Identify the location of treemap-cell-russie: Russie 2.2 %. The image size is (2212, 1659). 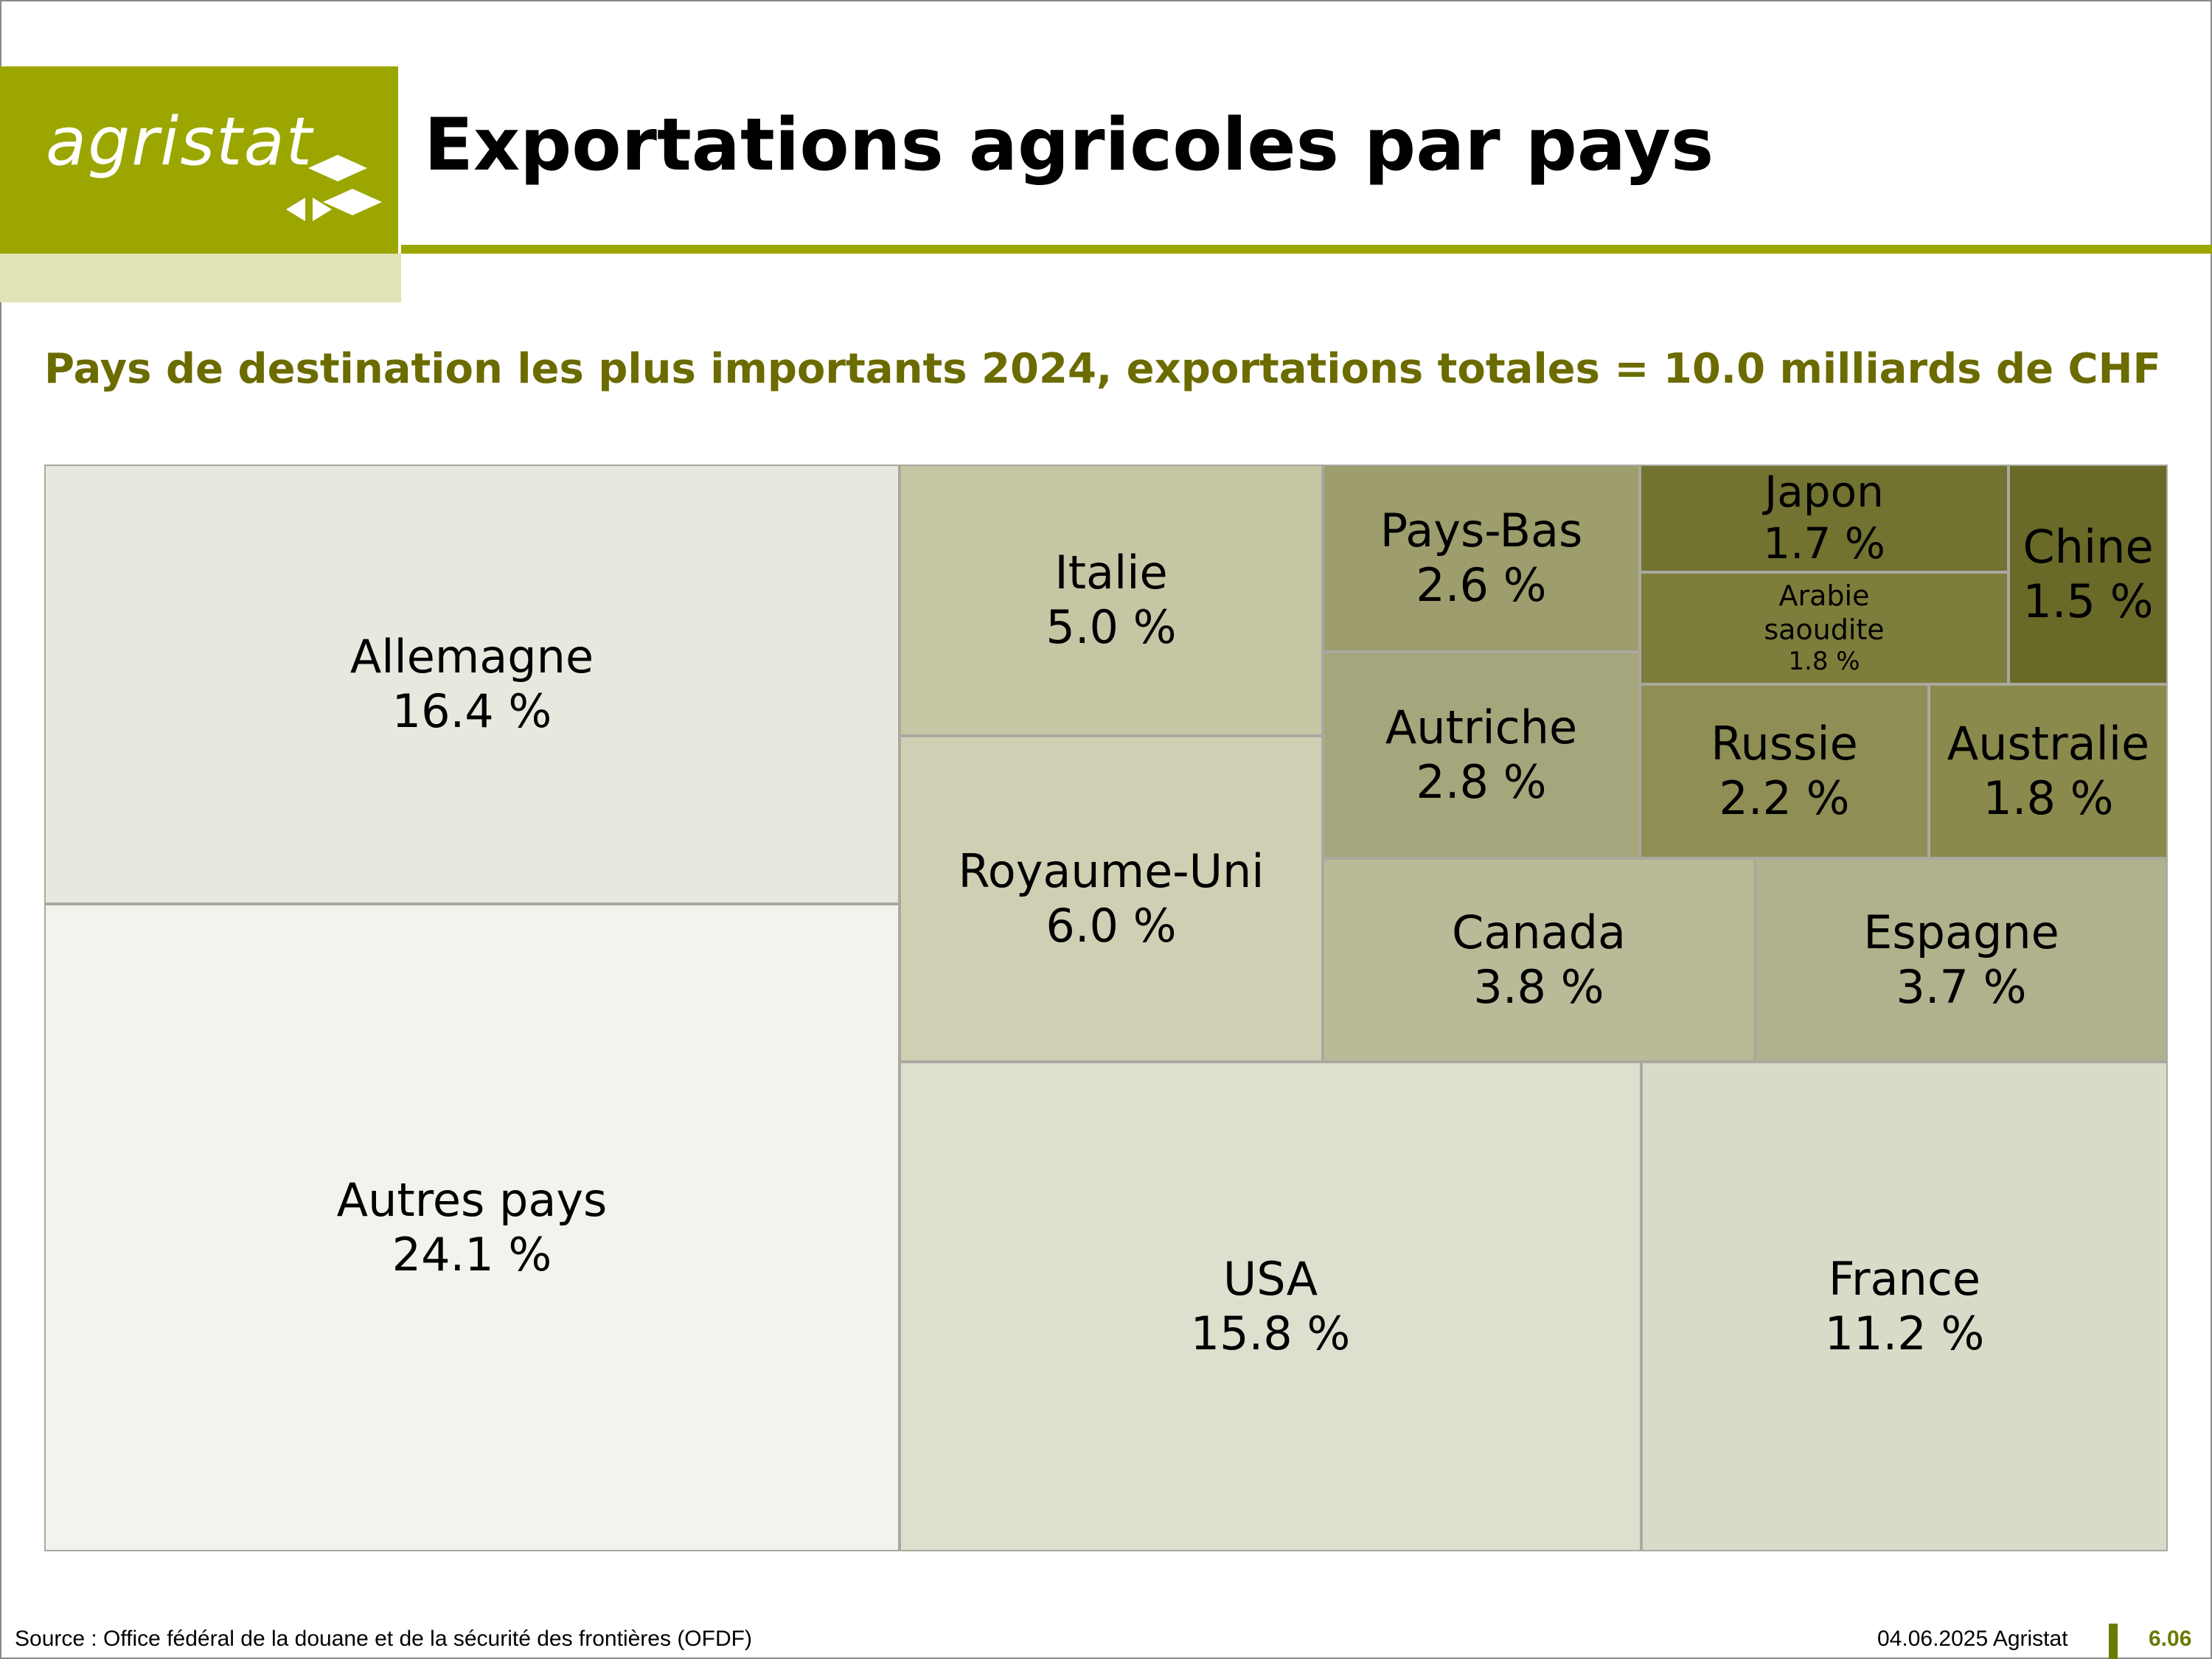
(1784, 771).